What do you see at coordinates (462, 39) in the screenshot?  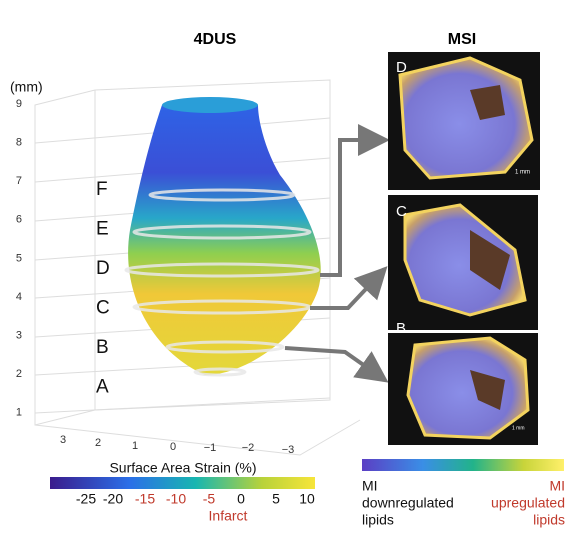 I see `panel-title: MSI` at bounding box center [462, 39].